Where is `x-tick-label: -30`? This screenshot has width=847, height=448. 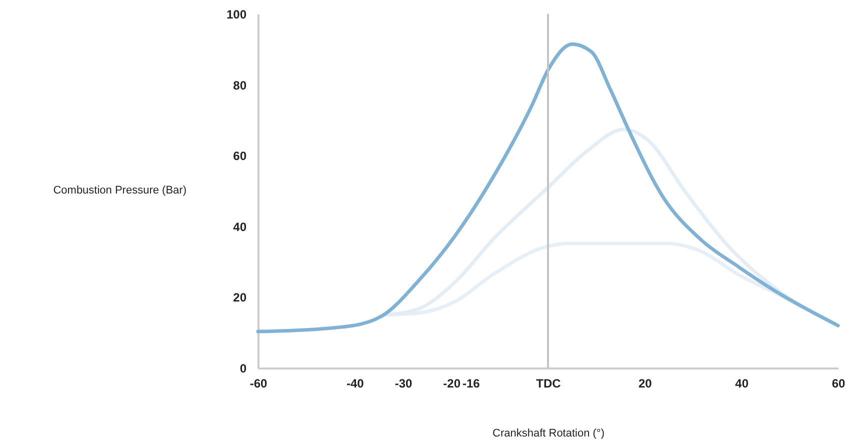
x-tick-label: -30 is located at coordinates (403, 383).